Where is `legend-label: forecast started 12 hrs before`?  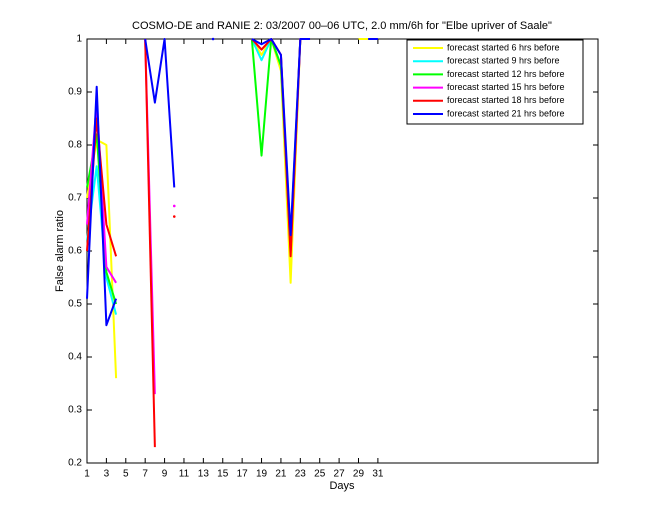 legend-label: forecast started 12 hrs before is located at coordinates (506, 74).